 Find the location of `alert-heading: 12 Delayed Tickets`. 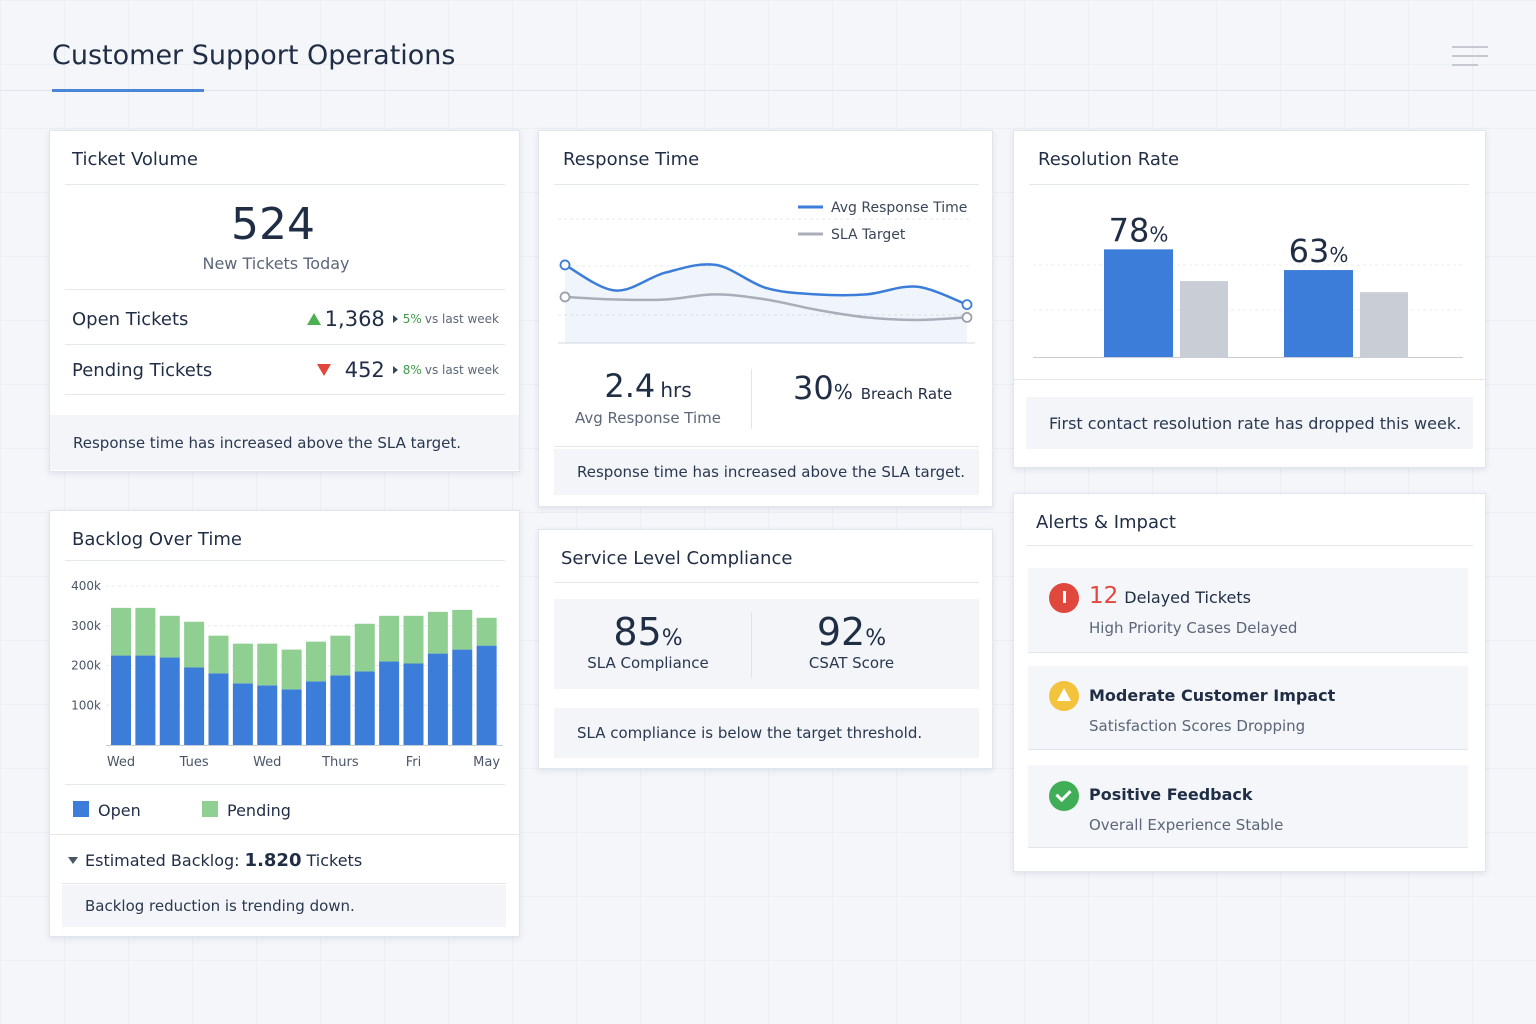

alert-heading: 12 Delayed Tickets is located at coordinates (1170, 596).